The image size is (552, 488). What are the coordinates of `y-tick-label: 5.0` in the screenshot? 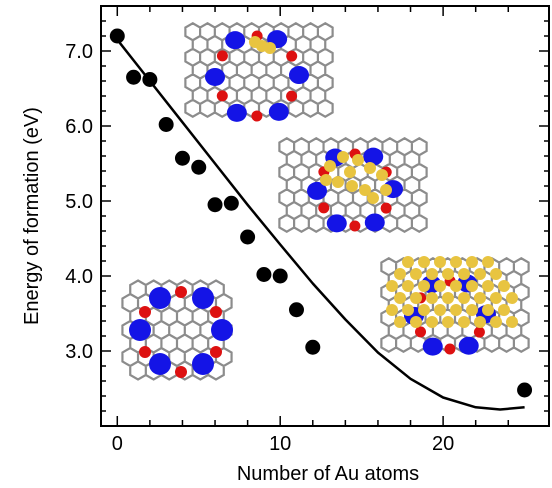 It's located at (79, 202).